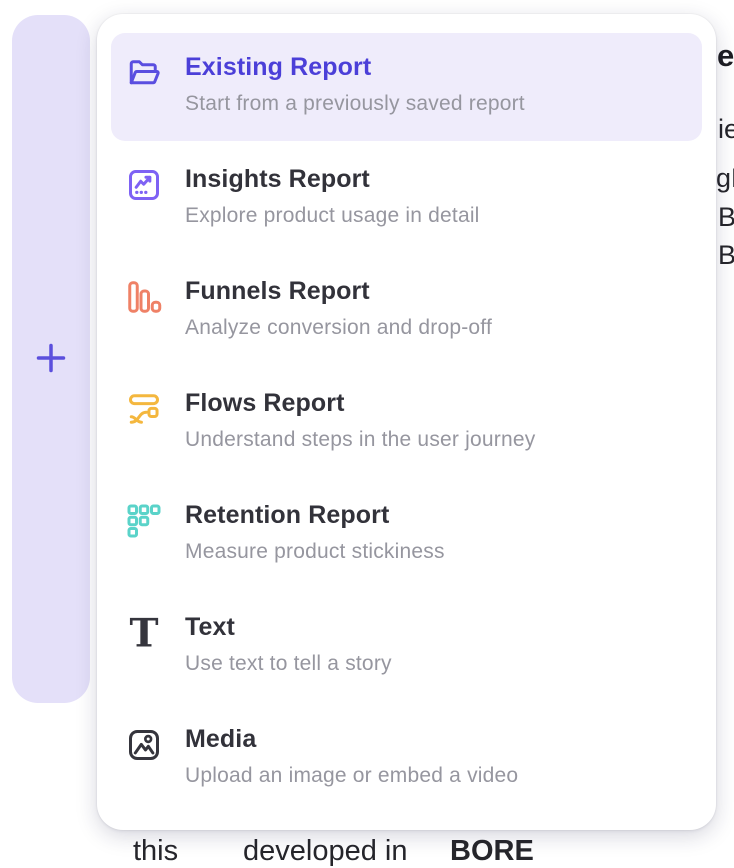 The image size is (734, 868). I want to click on clipped-background-text: gB, so click(725, 178).